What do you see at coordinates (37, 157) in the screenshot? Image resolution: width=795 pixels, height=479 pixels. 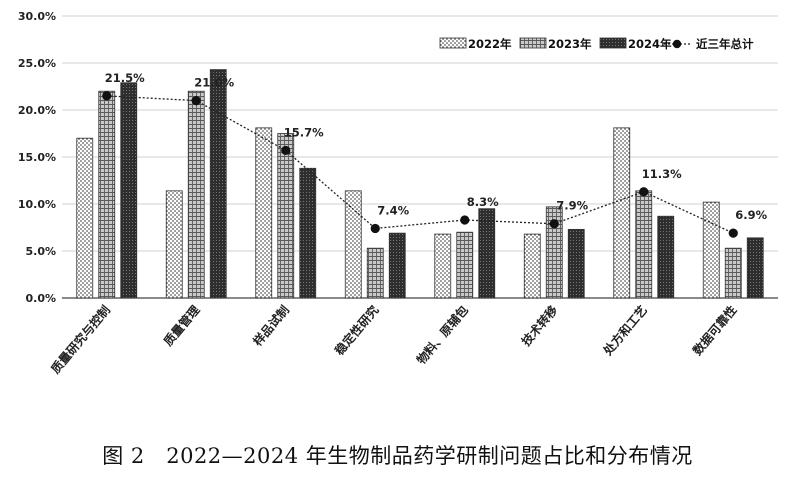 I see `y-tick-label: 15.0%` at bounding box center [37, 157].